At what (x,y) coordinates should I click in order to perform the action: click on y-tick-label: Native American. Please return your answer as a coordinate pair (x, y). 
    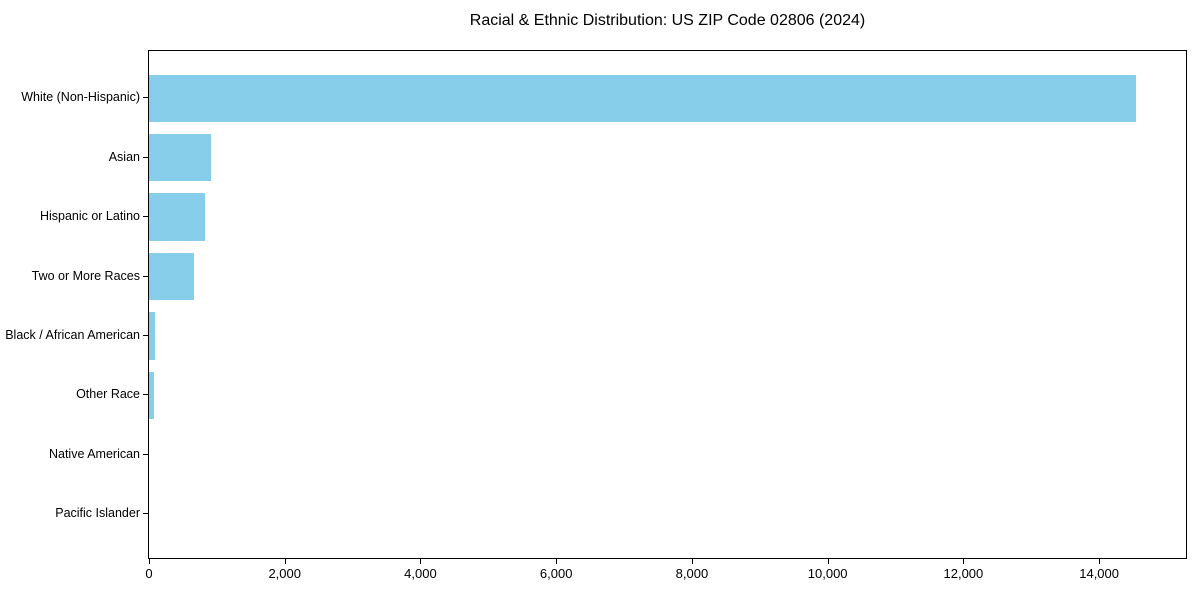
    Looking at the image, I should click on (94, 453).